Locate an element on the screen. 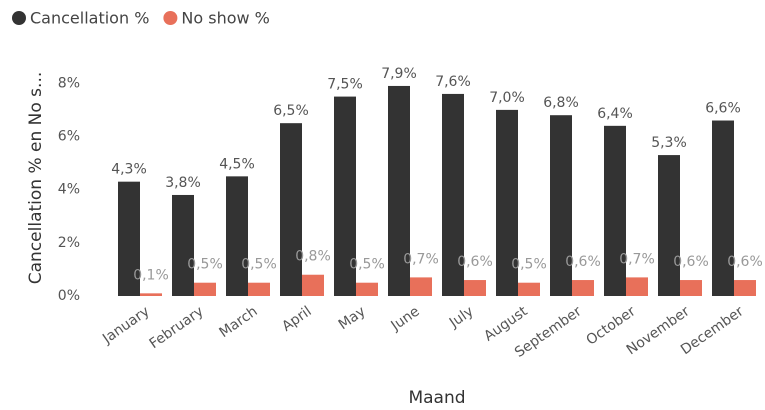 The image size is (765, 410). y-tick-label: 0% is located at coordinates (69, 296).